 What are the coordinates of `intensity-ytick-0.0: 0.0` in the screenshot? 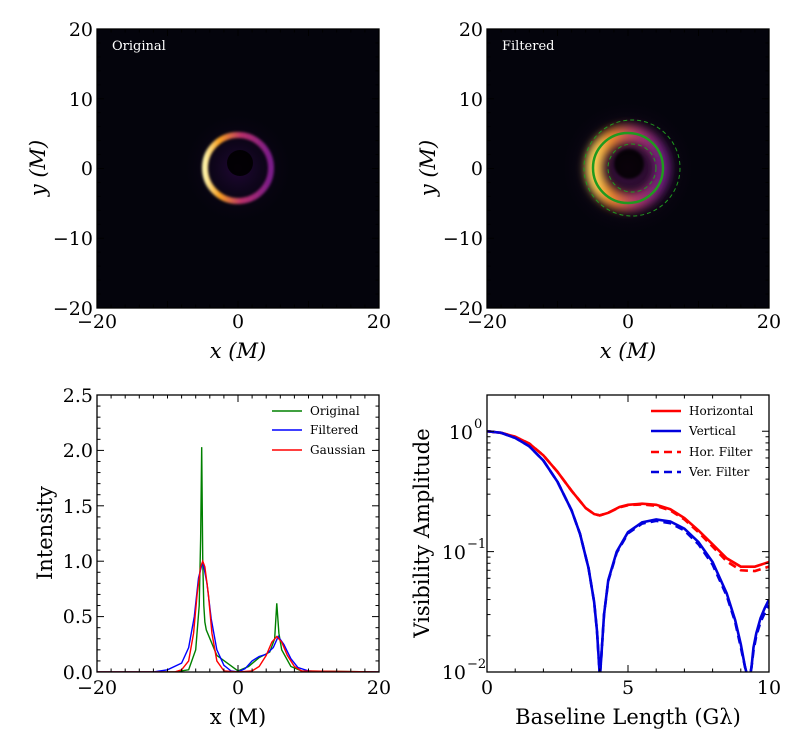 It's located at (78, 673).